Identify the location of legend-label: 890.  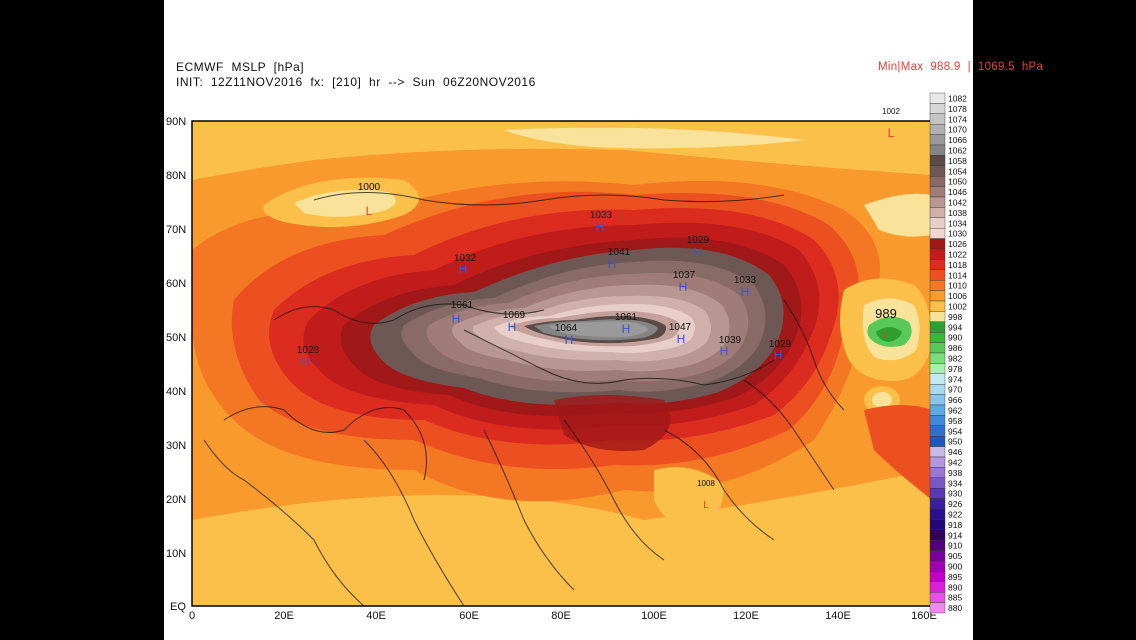
(955, 587).